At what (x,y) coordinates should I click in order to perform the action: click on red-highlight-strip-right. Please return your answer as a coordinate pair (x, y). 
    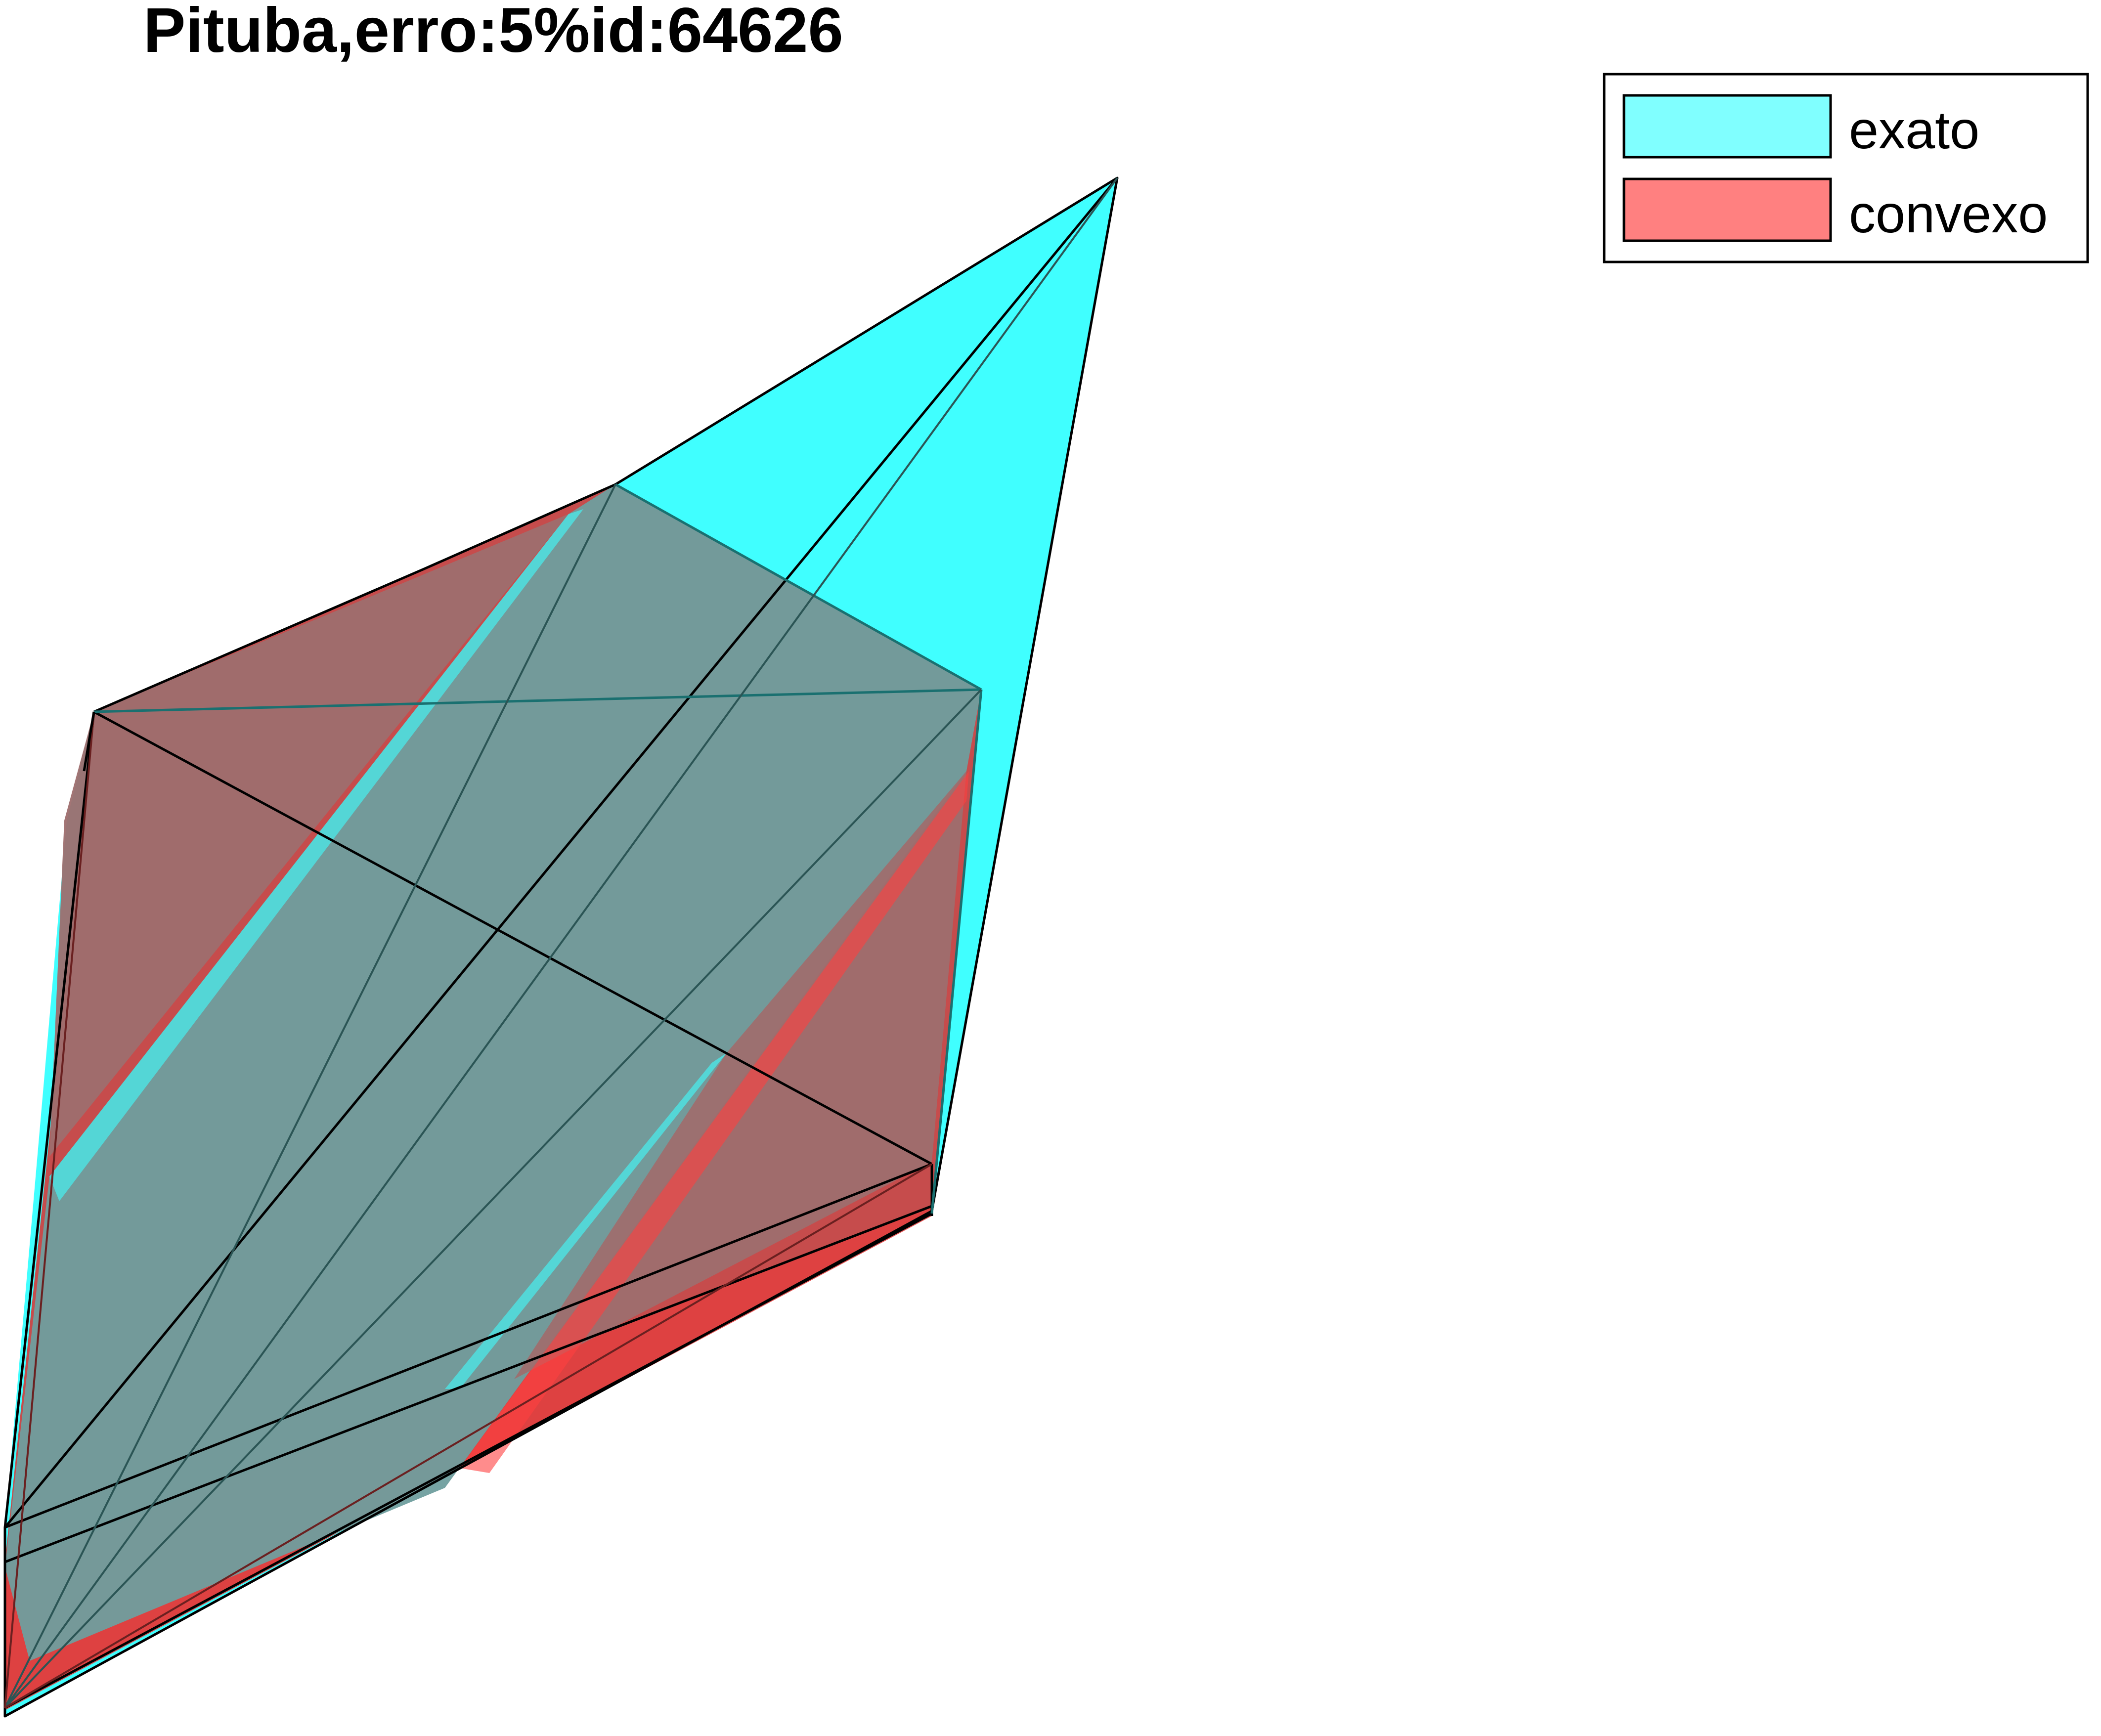
    Looking at the image, I should click on (714, 1122).